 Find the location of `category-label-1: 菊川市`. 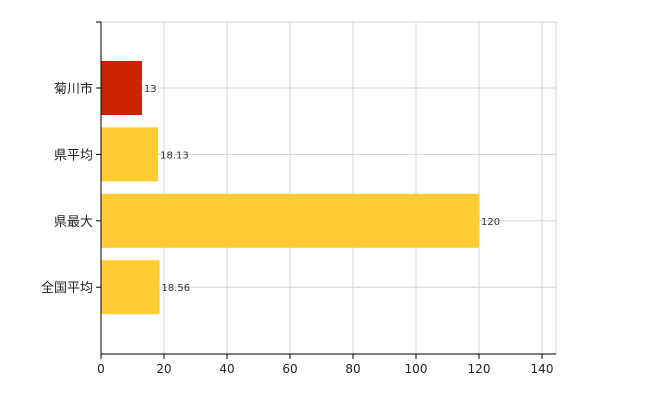

category-label-1: 菊川市 is located at coordinates (73, 89).